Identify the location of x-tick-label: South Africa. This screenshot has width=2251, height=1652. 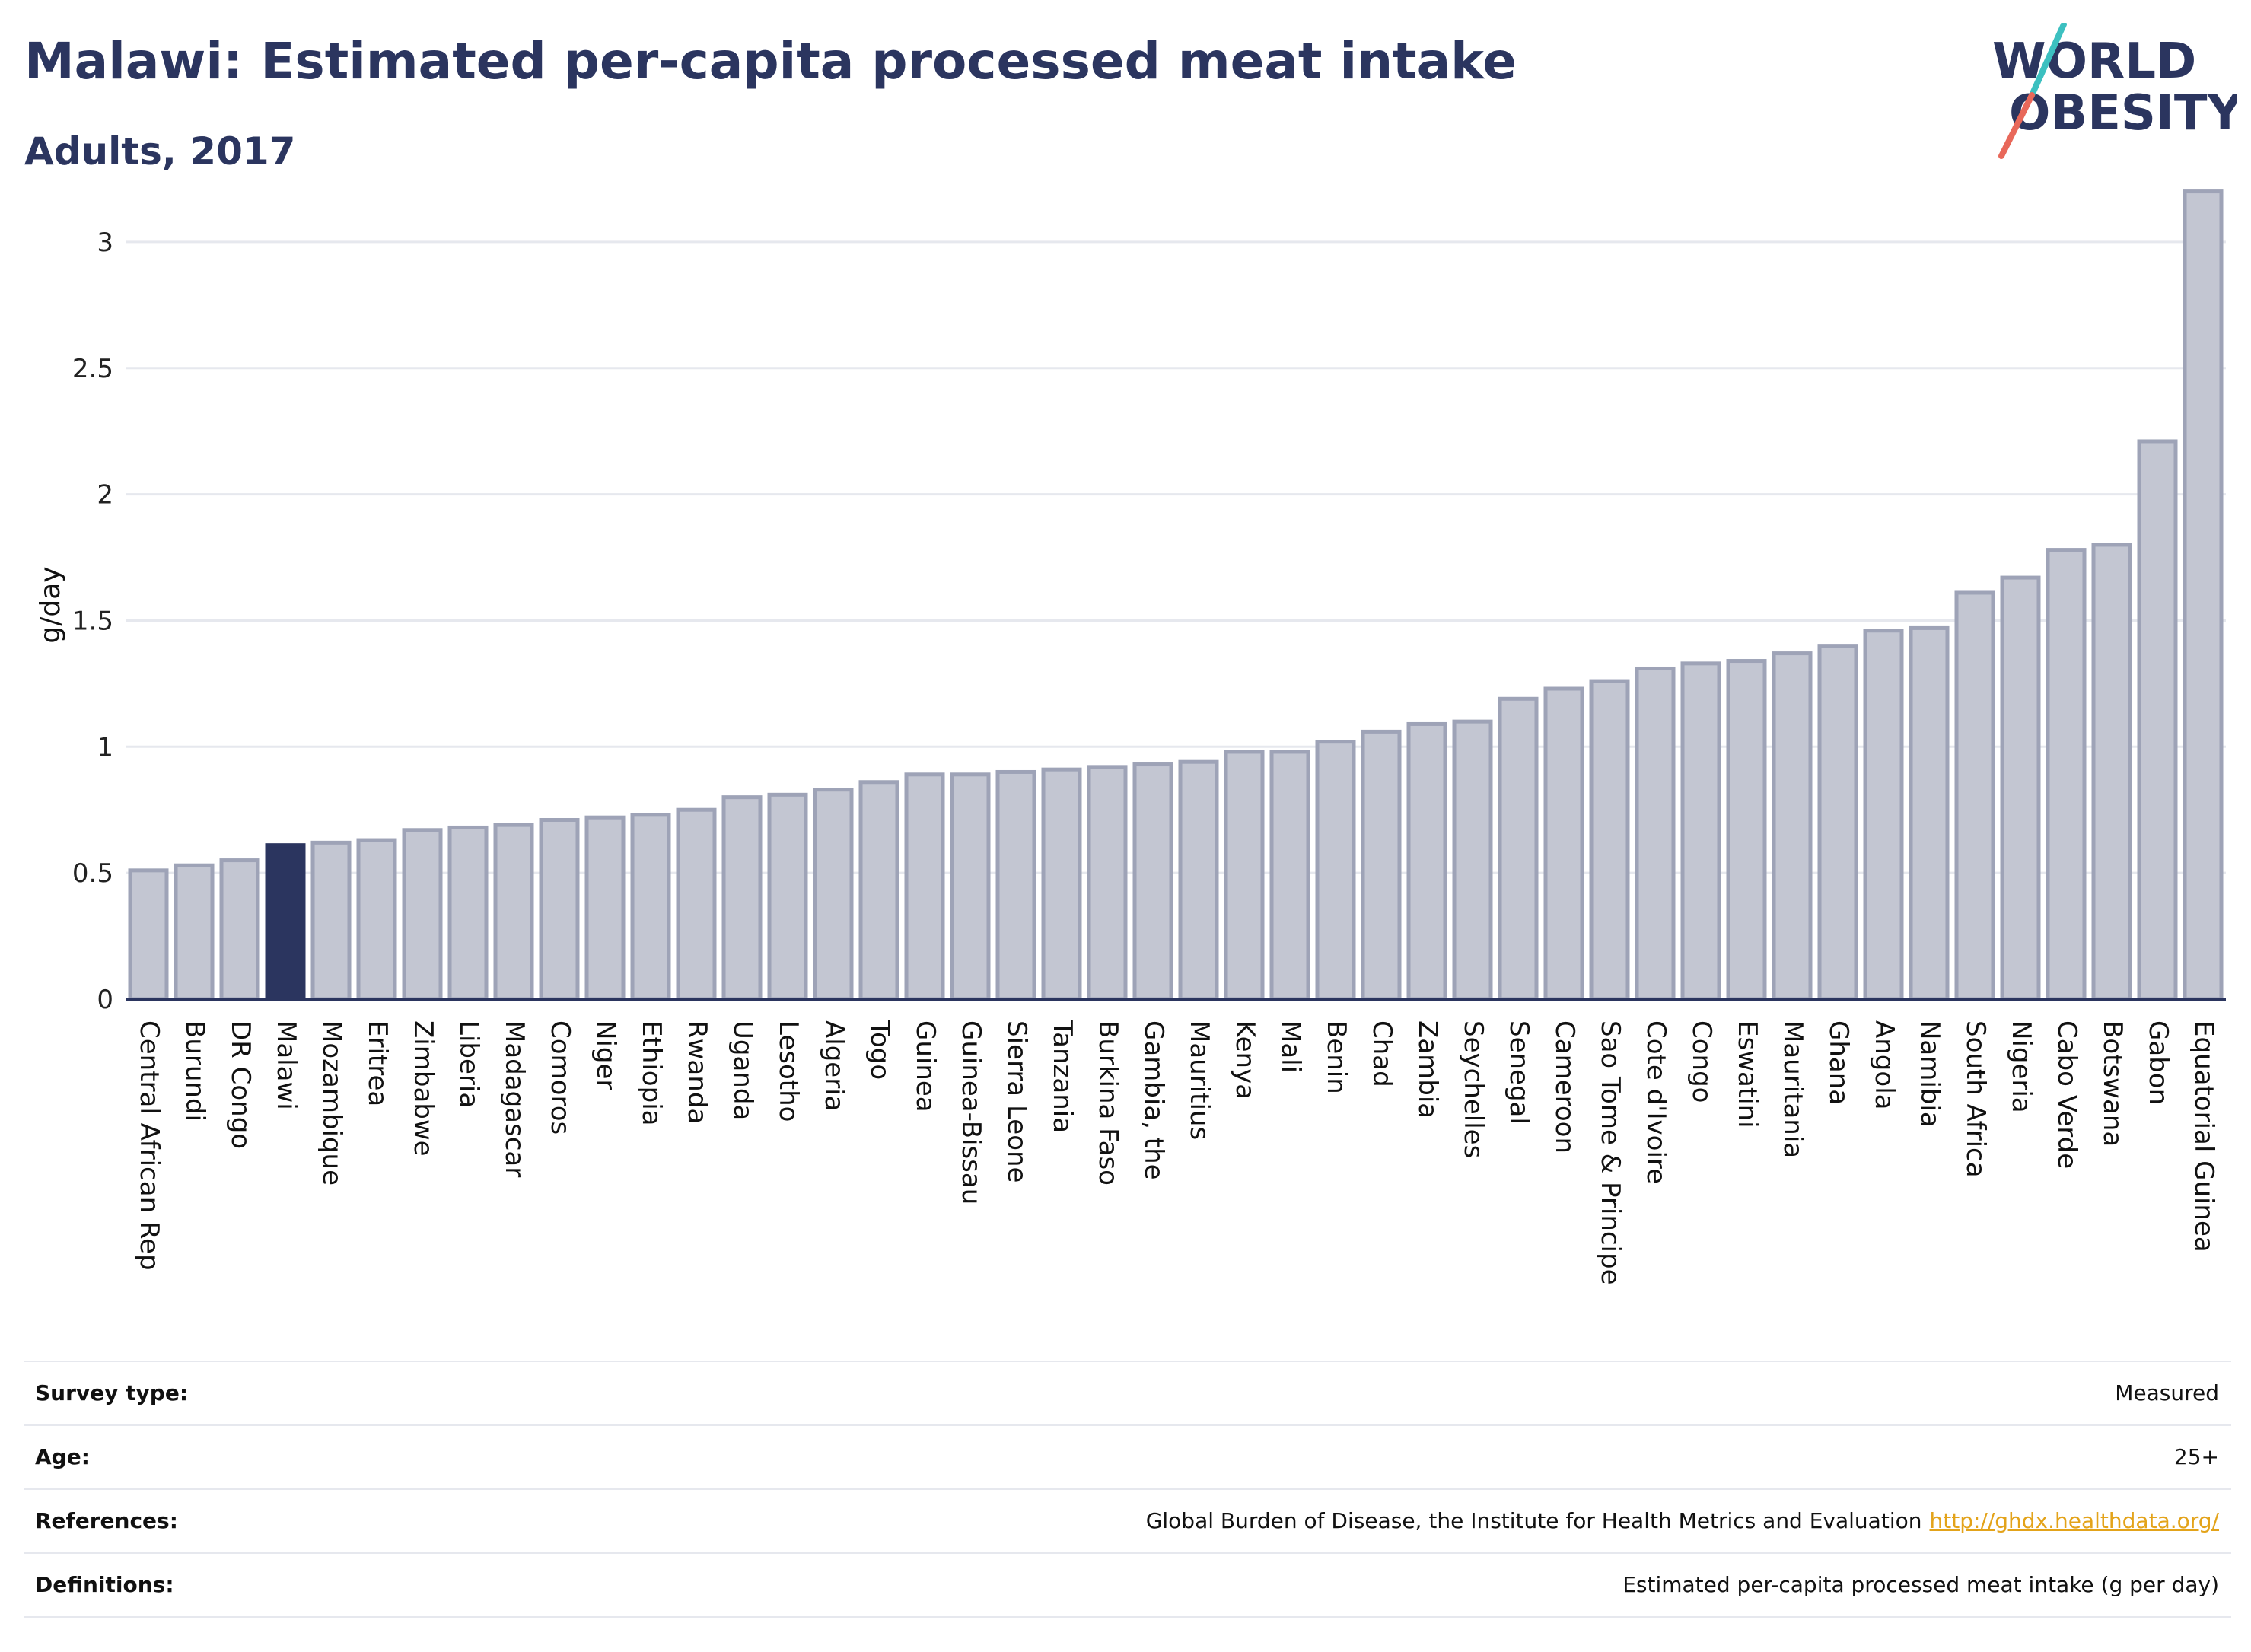
(1975, 1099).